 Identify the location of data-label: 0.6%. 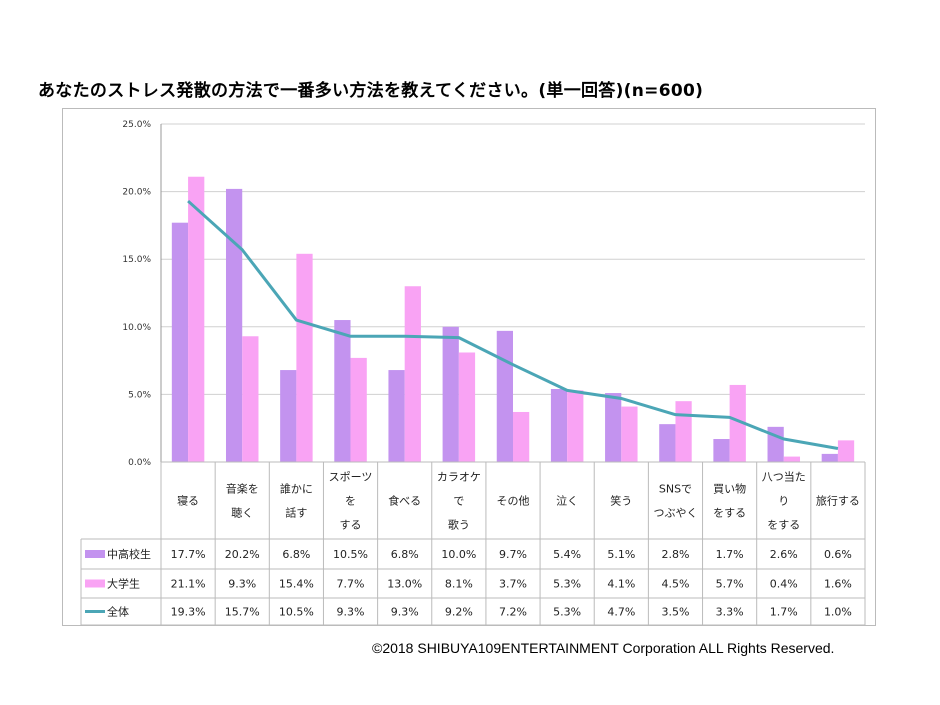
(838, 554).